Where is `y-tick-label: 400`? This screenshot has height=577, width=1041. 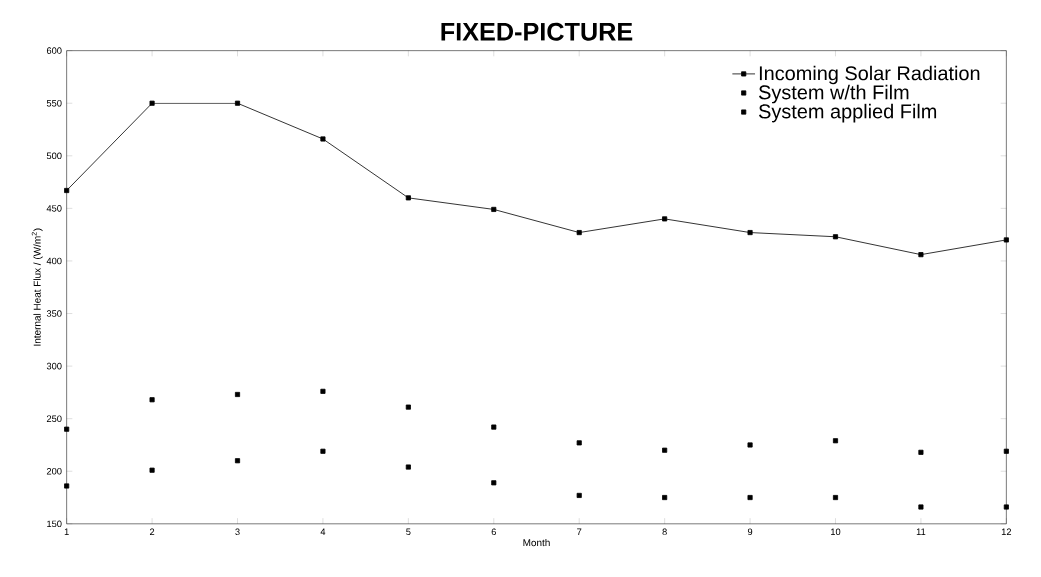
y-tick-label: 400 is located at coordinates (54, 261).